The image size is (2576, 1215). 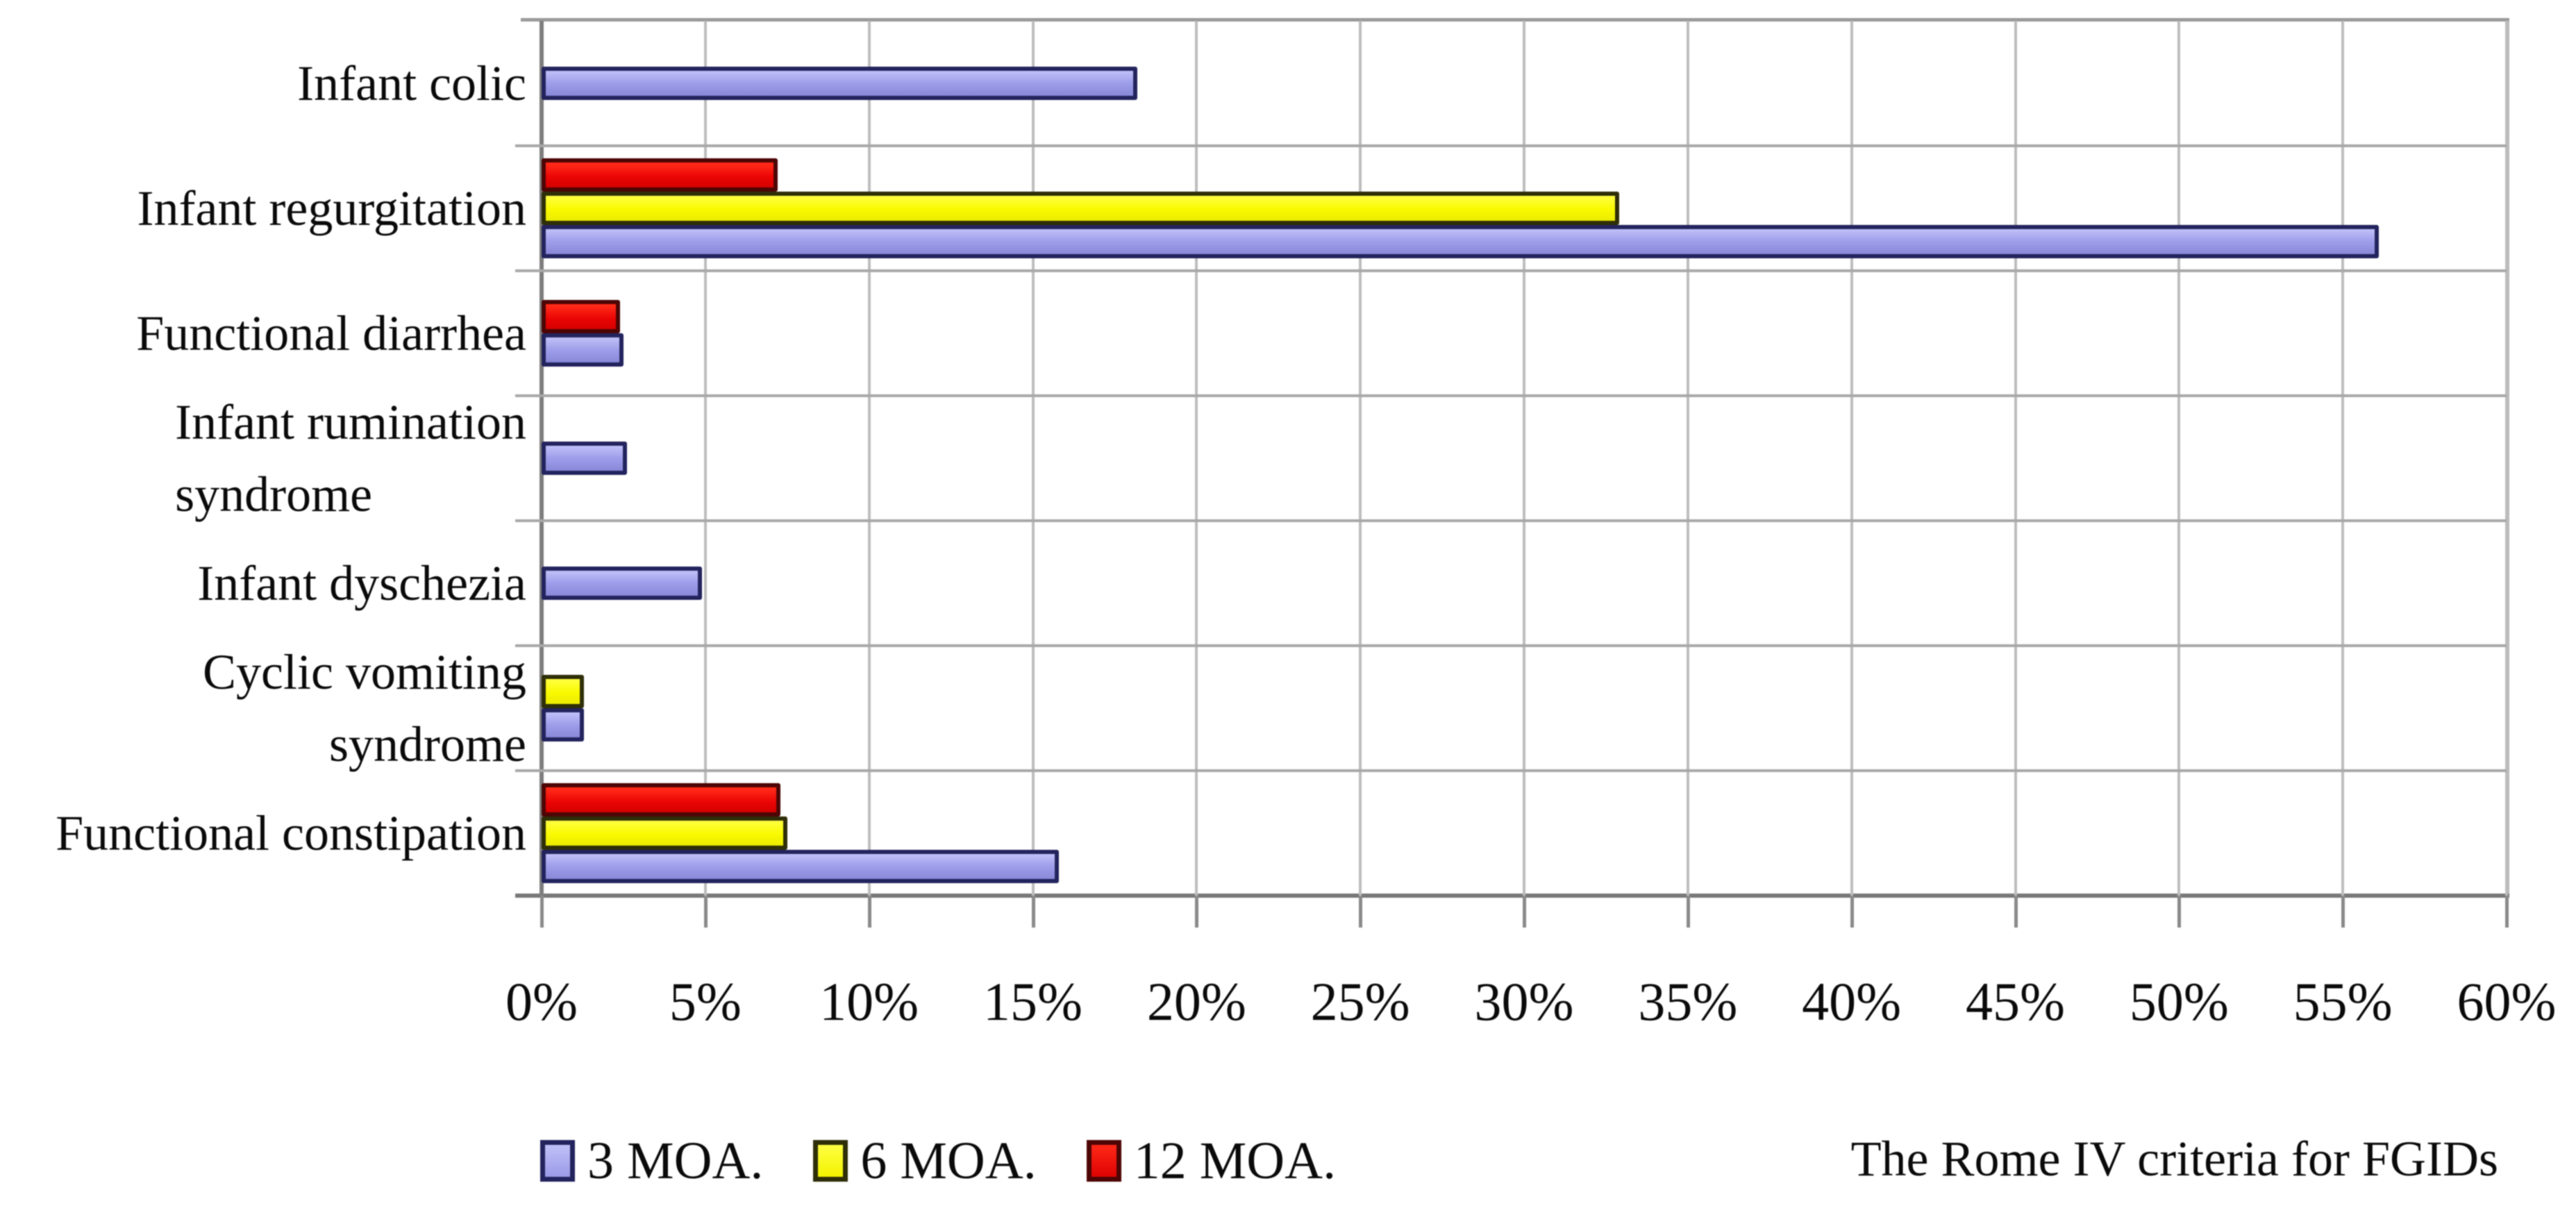 What do you see at coordinates (2343, 1002) in the screenshot?
I see `x-axis-tick-label: 55%` at bounding box center [2343, 1002].